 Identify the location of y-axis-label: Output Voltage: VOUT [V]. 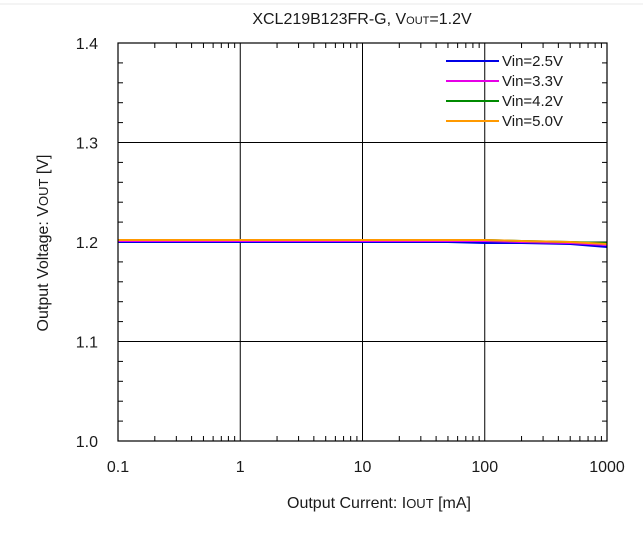
(43, 243).